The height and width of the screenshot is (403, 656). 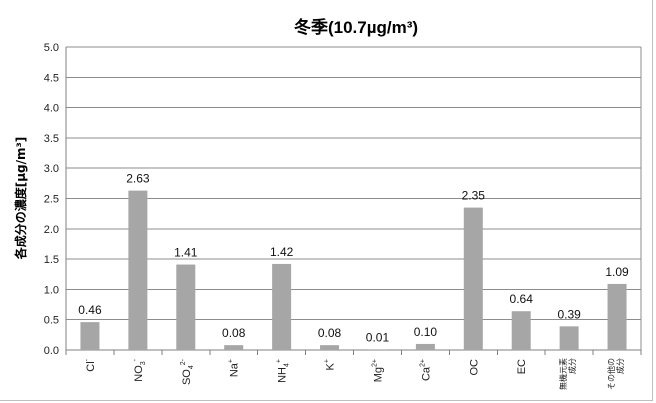 I want to click on x-tick-label: NO3-, so click(x=139, y=369).